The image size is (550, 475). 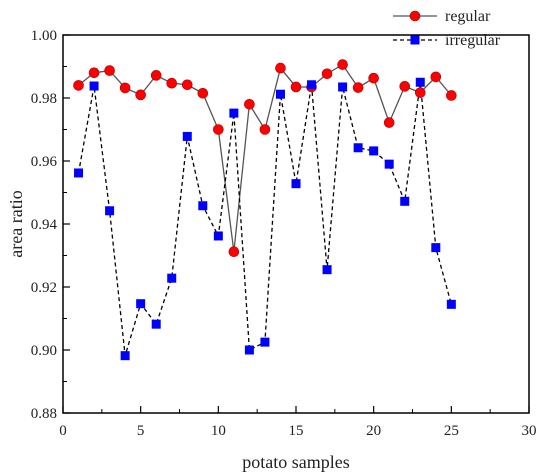 I want to click on y-tick-label: 0.96, so click(x=44, y=162).